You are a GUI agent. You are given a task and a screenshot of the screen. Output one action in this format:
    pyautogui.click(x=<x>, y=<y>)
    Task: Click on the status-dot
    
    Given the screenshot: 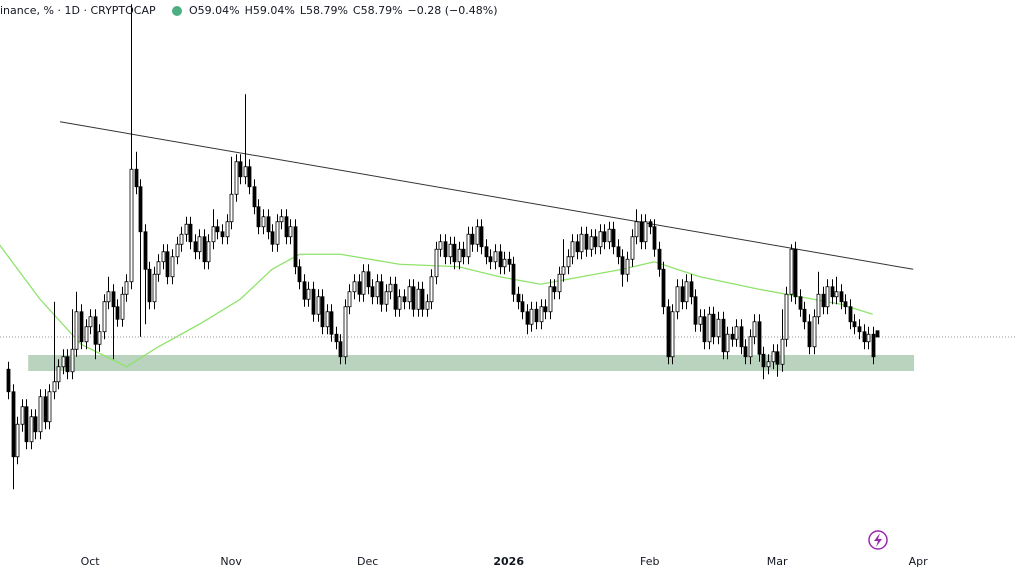 What is the action you would take?
    pyautogui.click(x=177, y=11)
    